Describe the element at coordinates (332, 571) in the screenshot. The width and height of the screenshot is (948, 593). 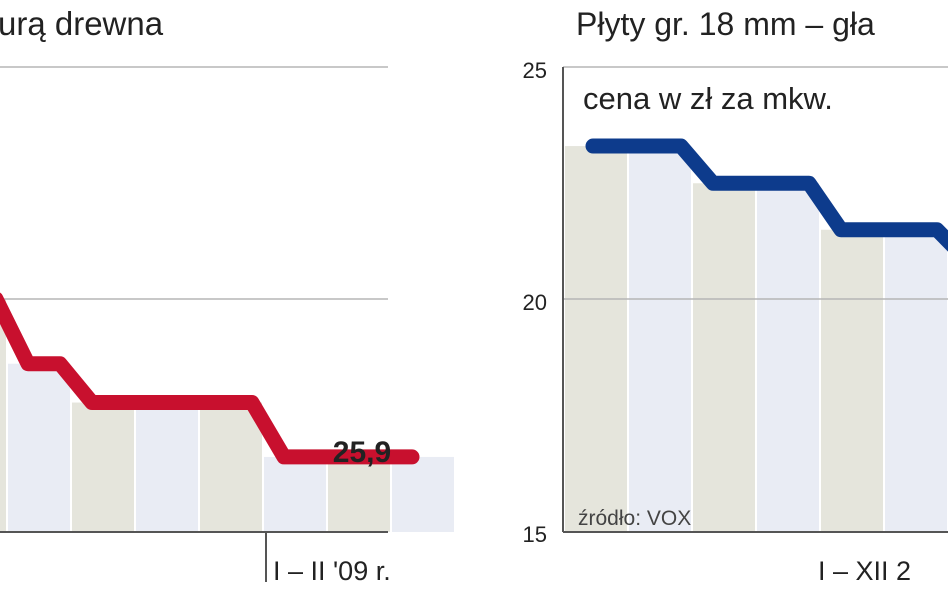
I see `left-x-label: I – II '09 r.` at that location.